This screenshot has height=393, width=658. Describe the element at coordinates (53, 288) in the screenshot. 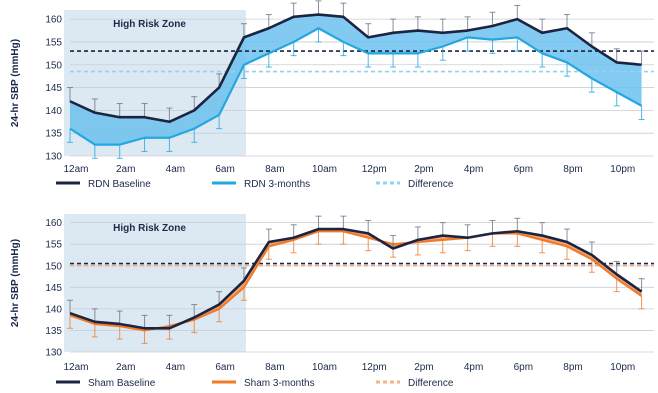

I see `panel2-y-tick-label: 145` at that location.